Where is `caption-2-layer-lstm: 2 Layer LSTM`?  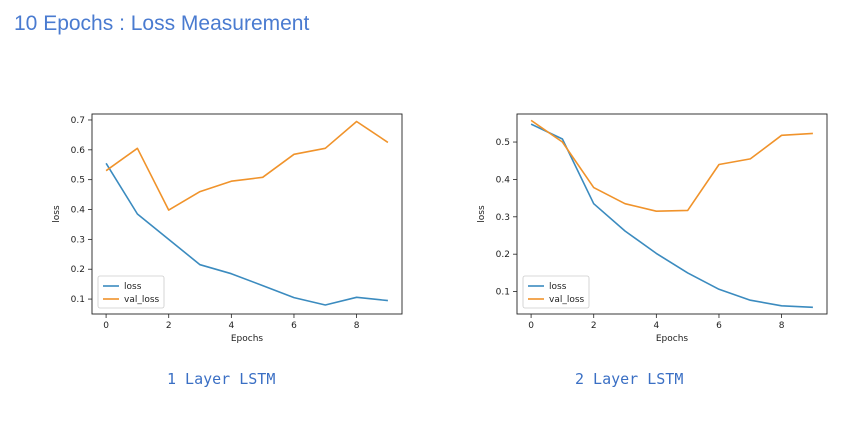 caption-2-layer-lstm: 2 Layer LSTM is located at coordinates (629, 379).